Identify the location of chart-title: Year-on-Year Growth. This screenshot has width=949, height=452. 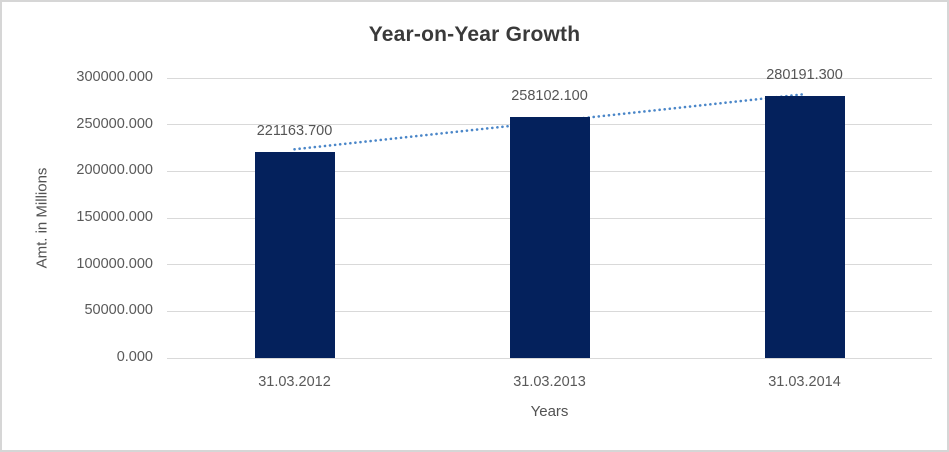
(474, 34).